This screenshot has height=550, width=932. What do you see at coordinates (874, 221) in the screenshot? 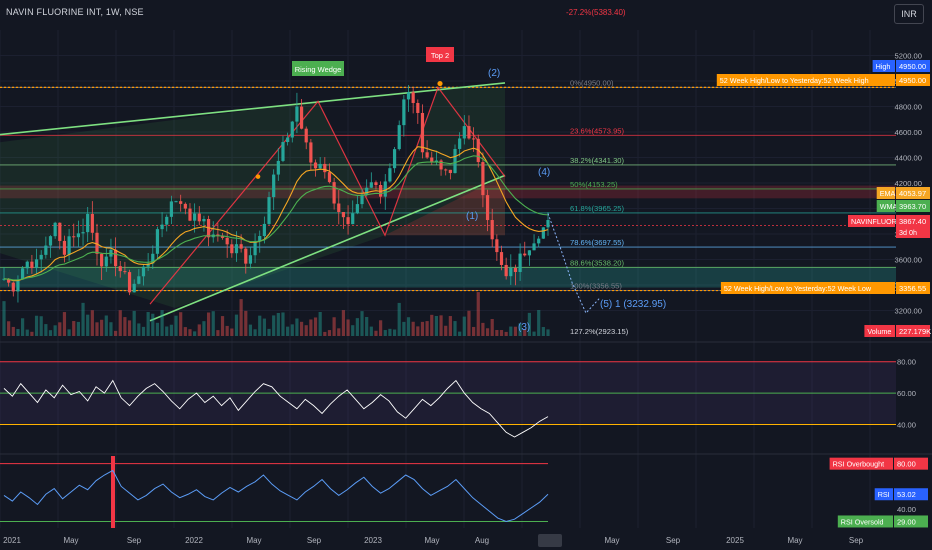
I see `price-tag-label: NAVINFLUOR` at bounding box center [874, 221].